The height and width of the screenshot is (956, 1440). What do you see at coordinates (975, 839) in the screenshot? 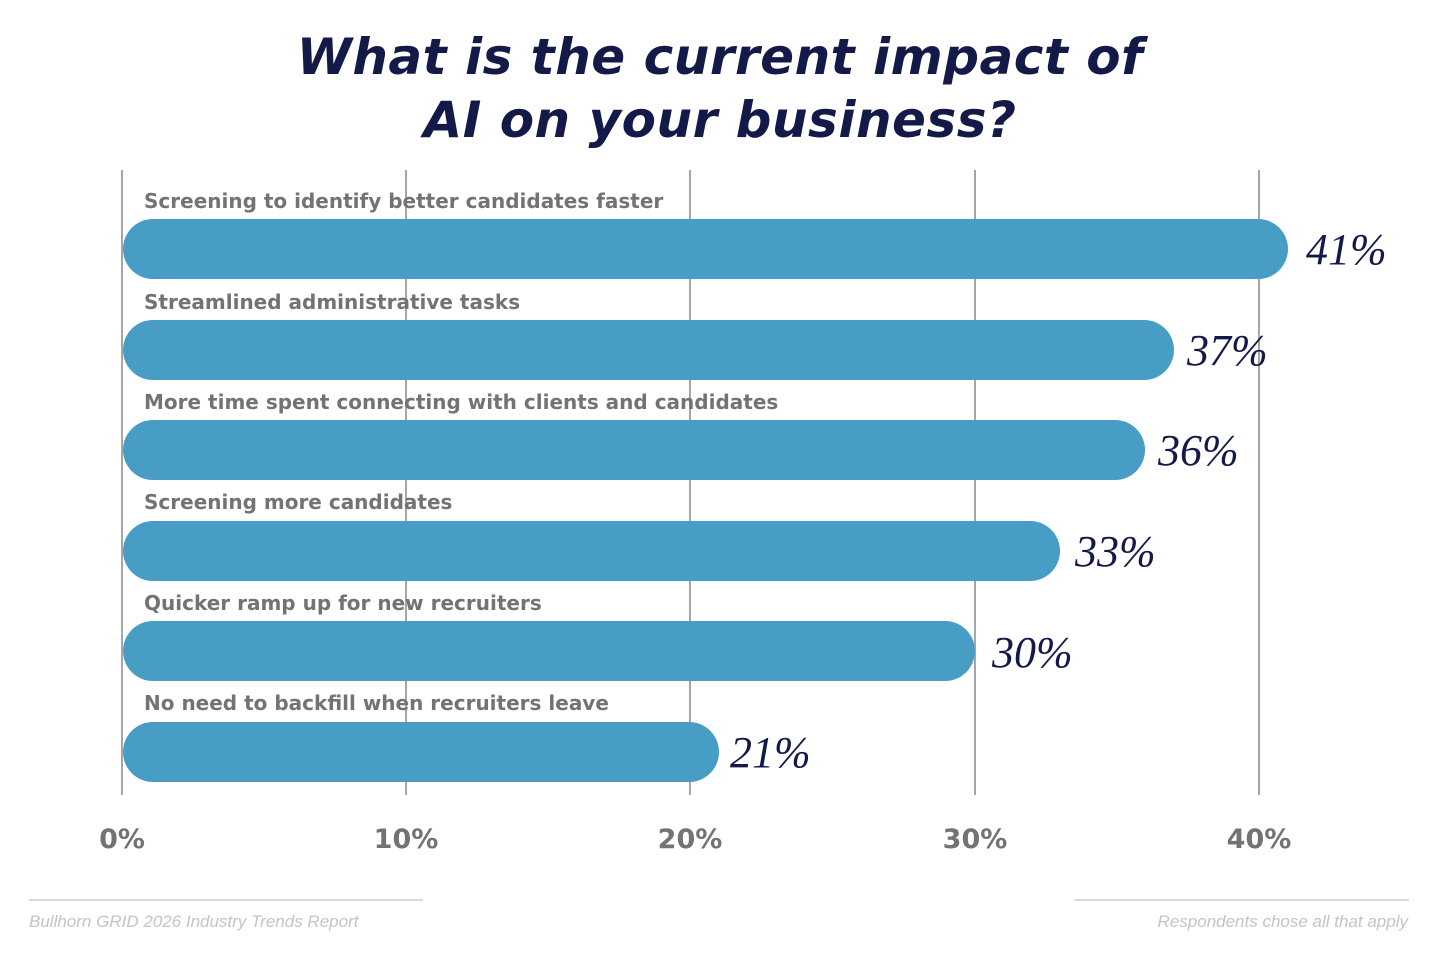
I see `x-axis-tick: 30%` at bounding box center [975, 839].